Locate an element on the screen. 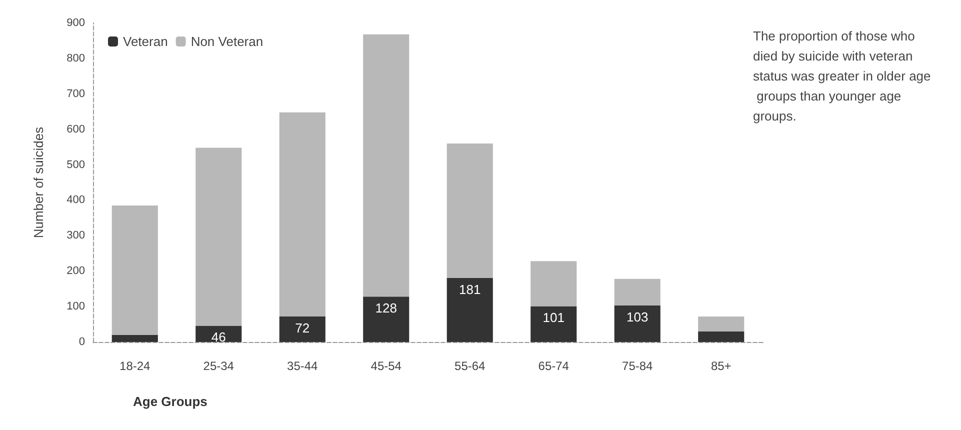  y-tick-label: 500 is located at coordinates (75, 164).